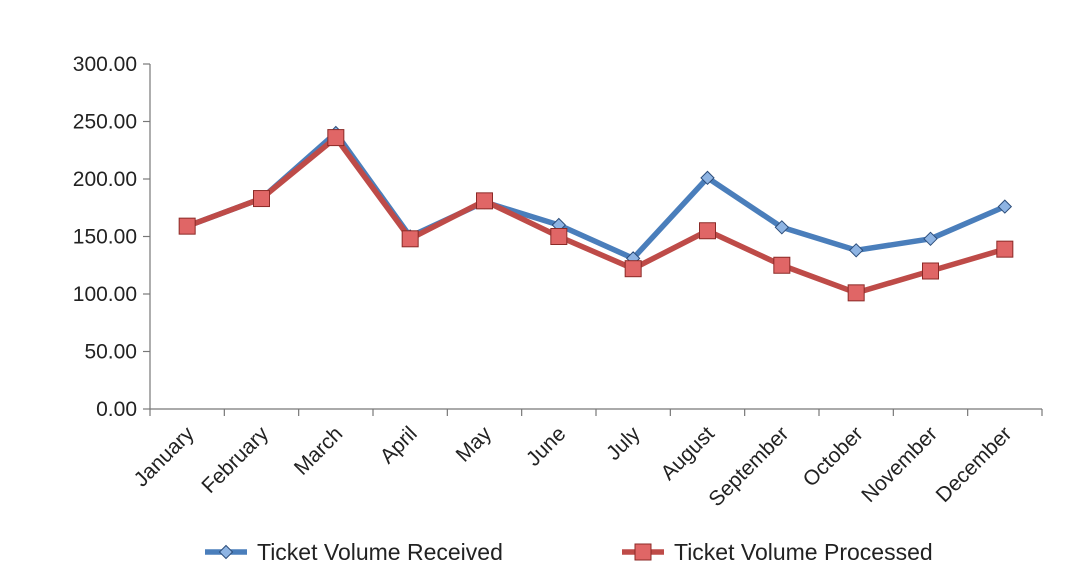 The width and height of the screenshot is (1084, 585). Describe the element at coordinates (105, 122) in the screenshot. I see `y-tick-label: 250.00` at that location.